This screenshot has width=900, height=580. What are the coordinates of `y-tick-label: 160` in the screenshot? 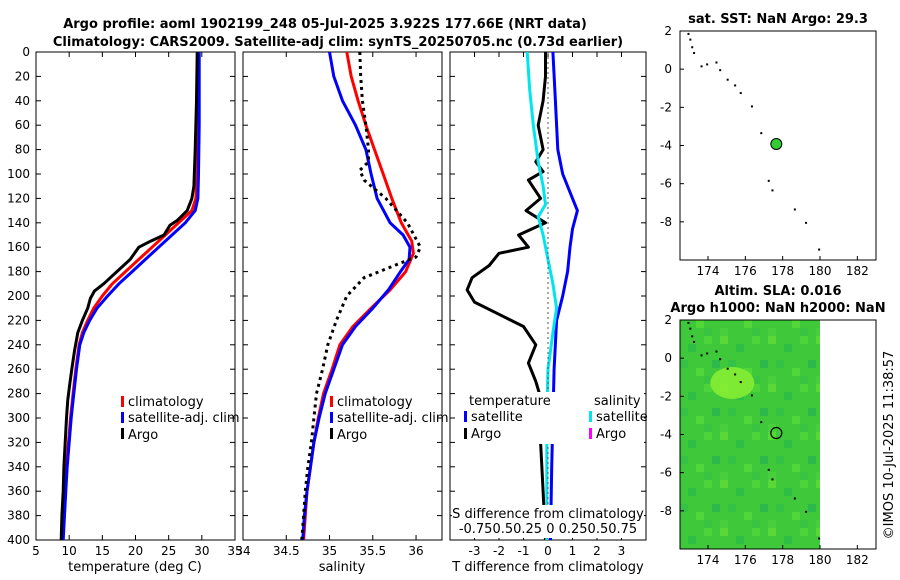 It's located at (18, 247).